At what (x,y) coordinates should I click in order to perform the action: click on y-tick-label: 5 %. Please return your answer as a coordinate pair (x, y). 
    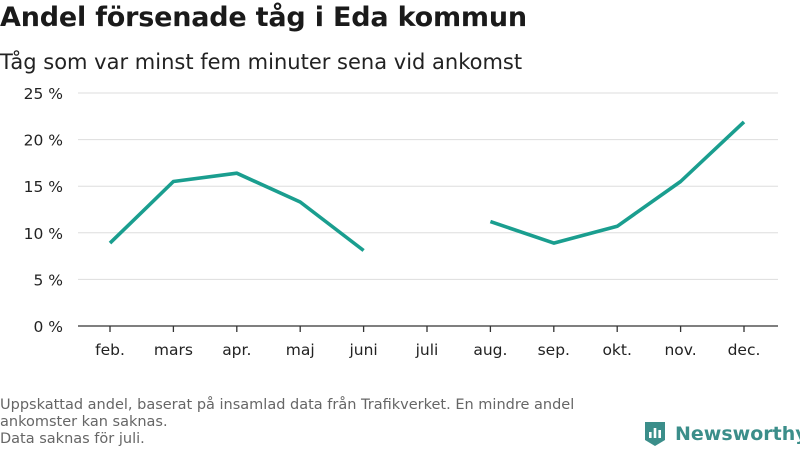
    Looking at the image, I should click on (48, 280).